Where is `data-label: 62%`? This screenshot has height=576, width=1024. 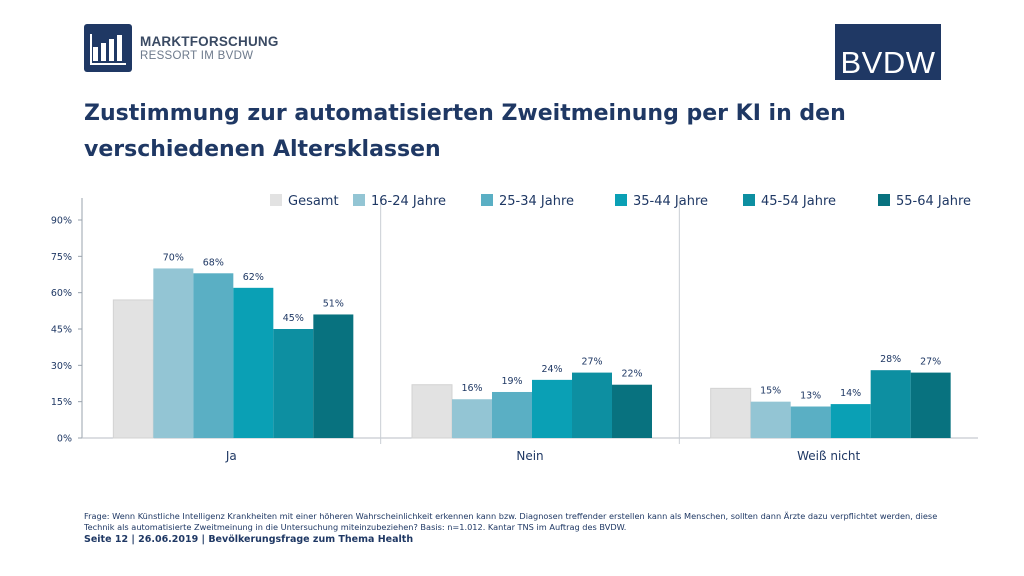 data-label: 62% is located at coordinates (253, 277).